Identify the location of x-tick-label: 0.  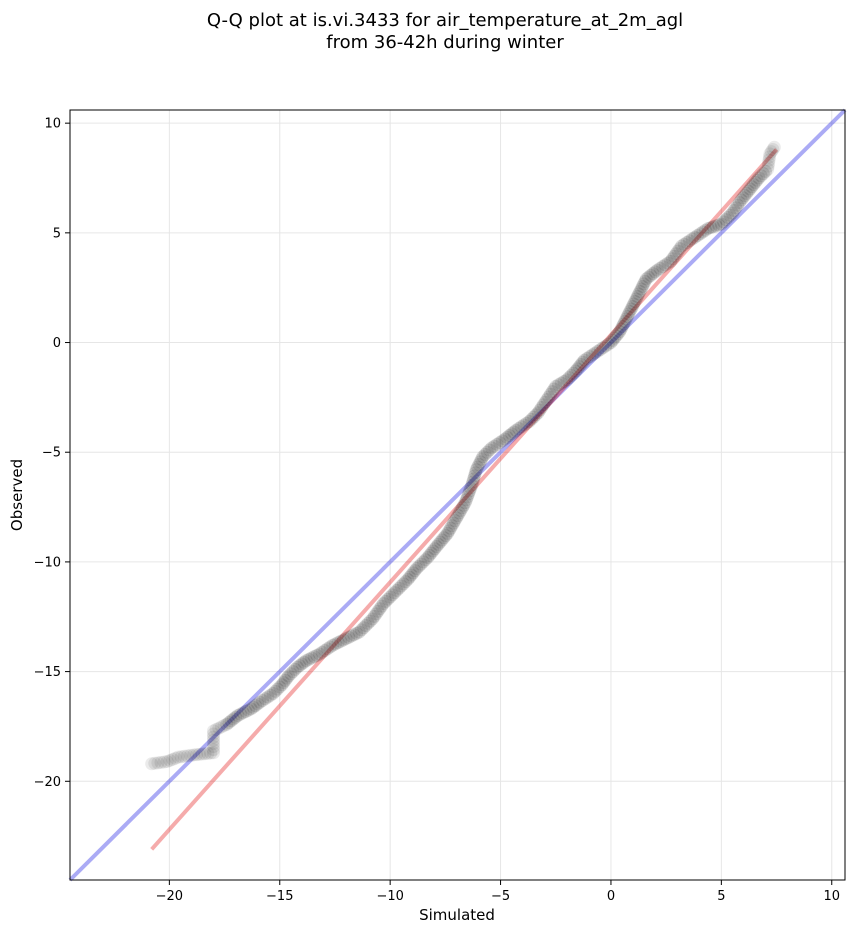
(611, 896).